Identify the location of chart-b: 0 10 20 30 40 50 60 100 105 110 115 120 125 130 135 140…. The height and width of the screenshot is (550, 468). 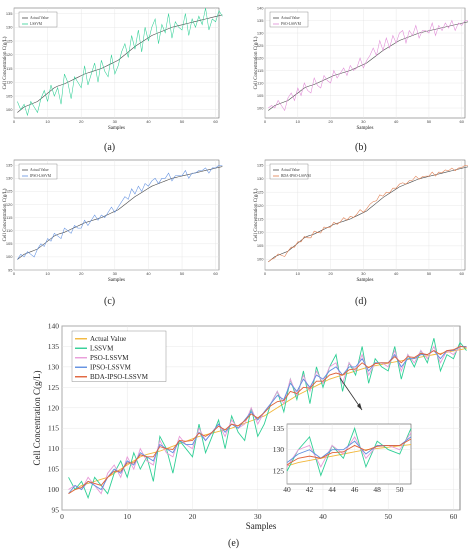
(361, 68).